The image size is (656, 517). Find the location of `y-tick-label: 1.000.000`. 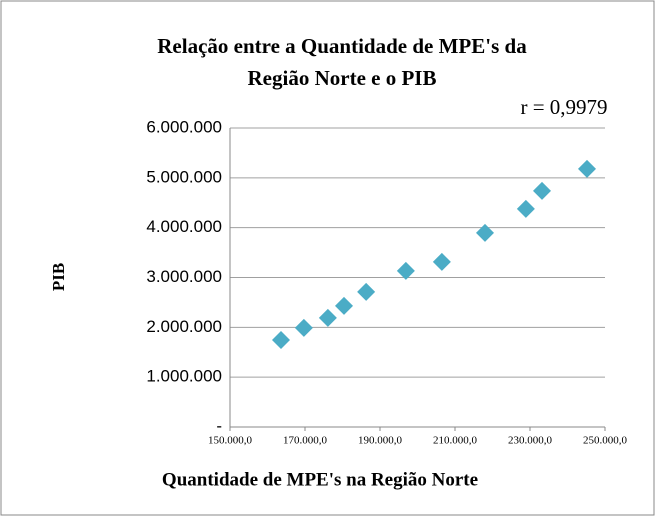

y-tick-label: 1.000.000 is located at coordinates (184, 376).